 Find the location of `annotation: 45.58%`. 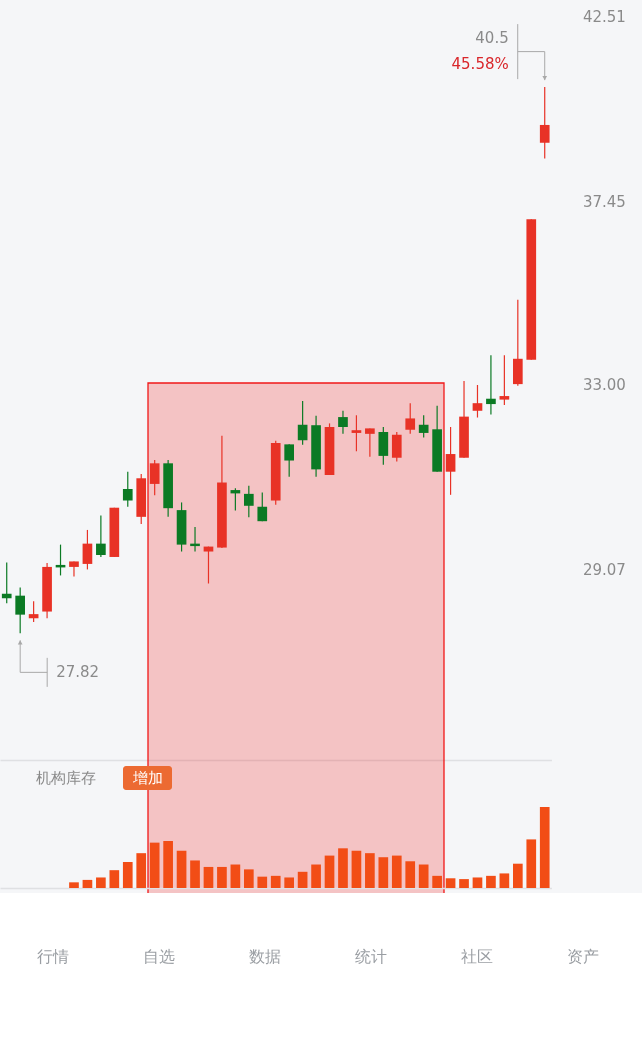

annotation: 45.58% is located at coordinates (480, 64).